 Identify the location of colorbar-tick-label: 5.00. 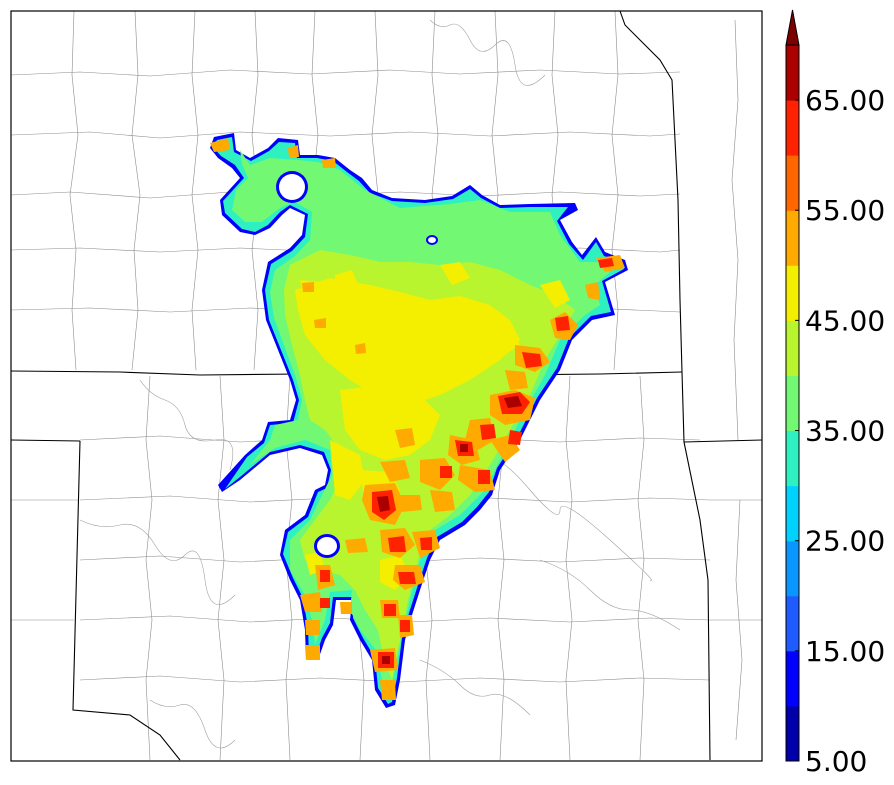
(836, 761).